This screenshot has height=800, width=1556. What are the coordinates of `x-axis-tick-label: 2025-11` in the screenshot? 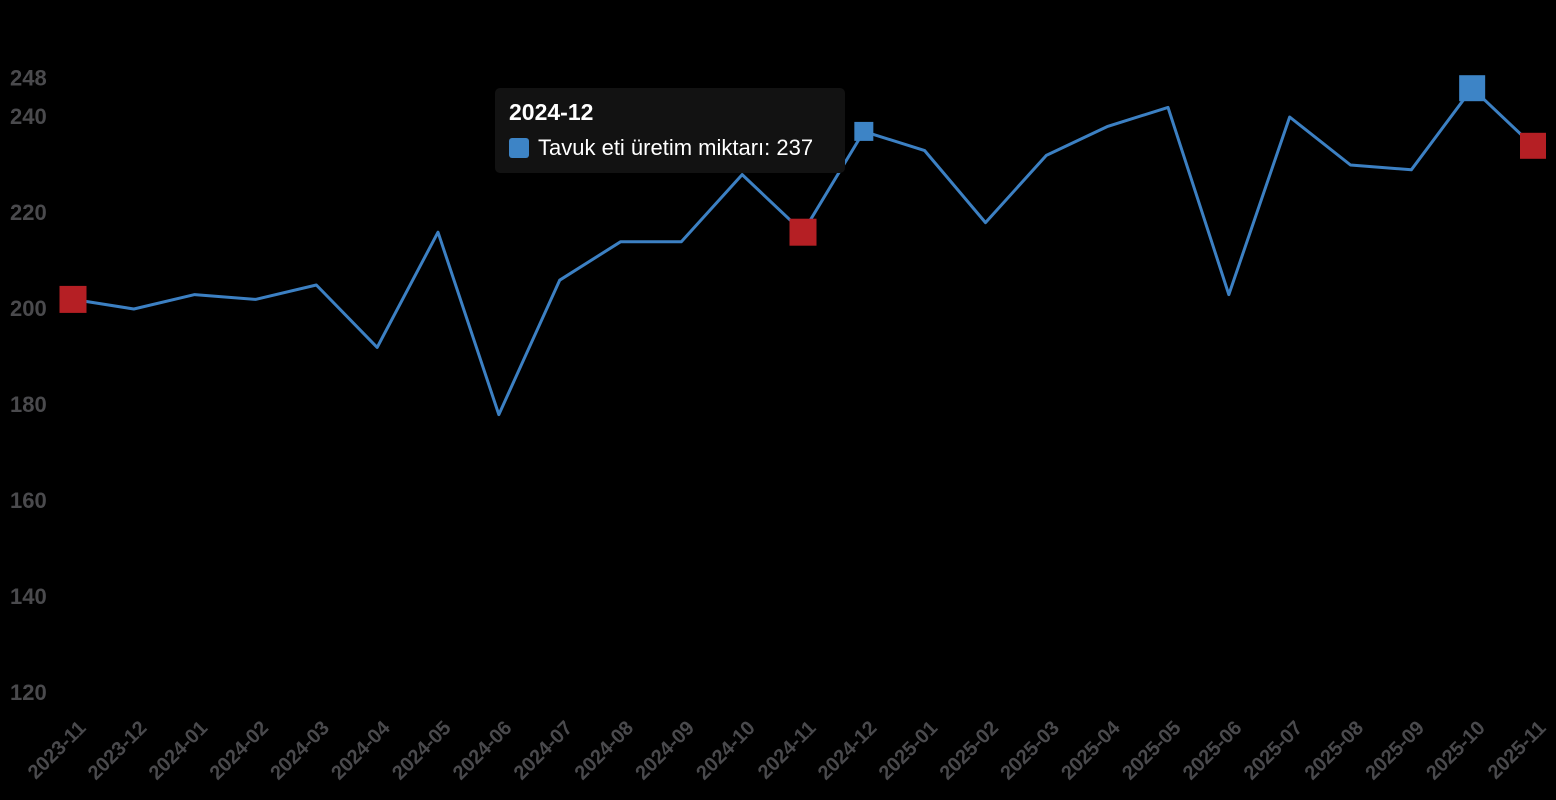 It's located at (1517, 750).